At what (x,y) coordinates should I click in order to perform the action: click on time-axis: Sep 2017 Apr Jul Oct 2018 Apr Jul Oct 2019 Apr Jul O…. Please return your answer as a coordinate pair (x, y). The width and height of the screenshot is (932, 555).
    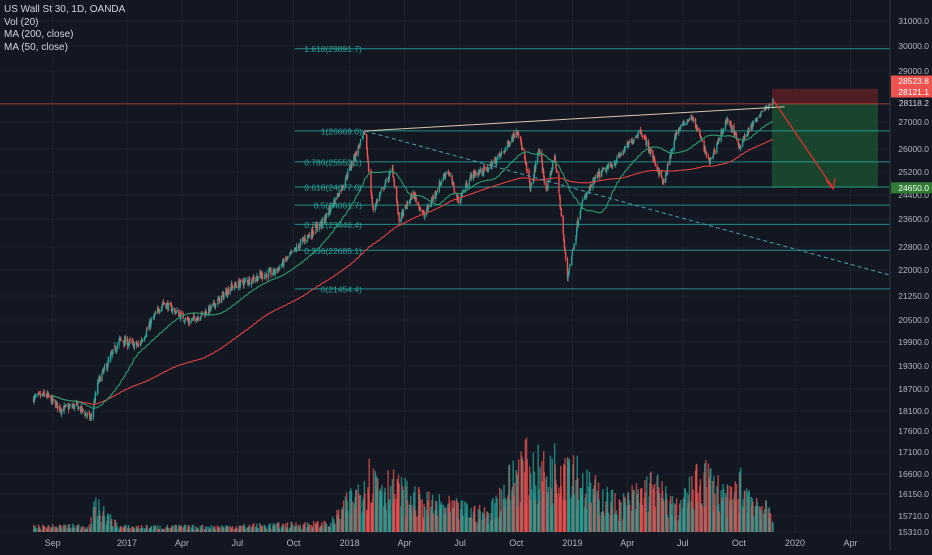
    Looking at the image, I should click on (451, 543).